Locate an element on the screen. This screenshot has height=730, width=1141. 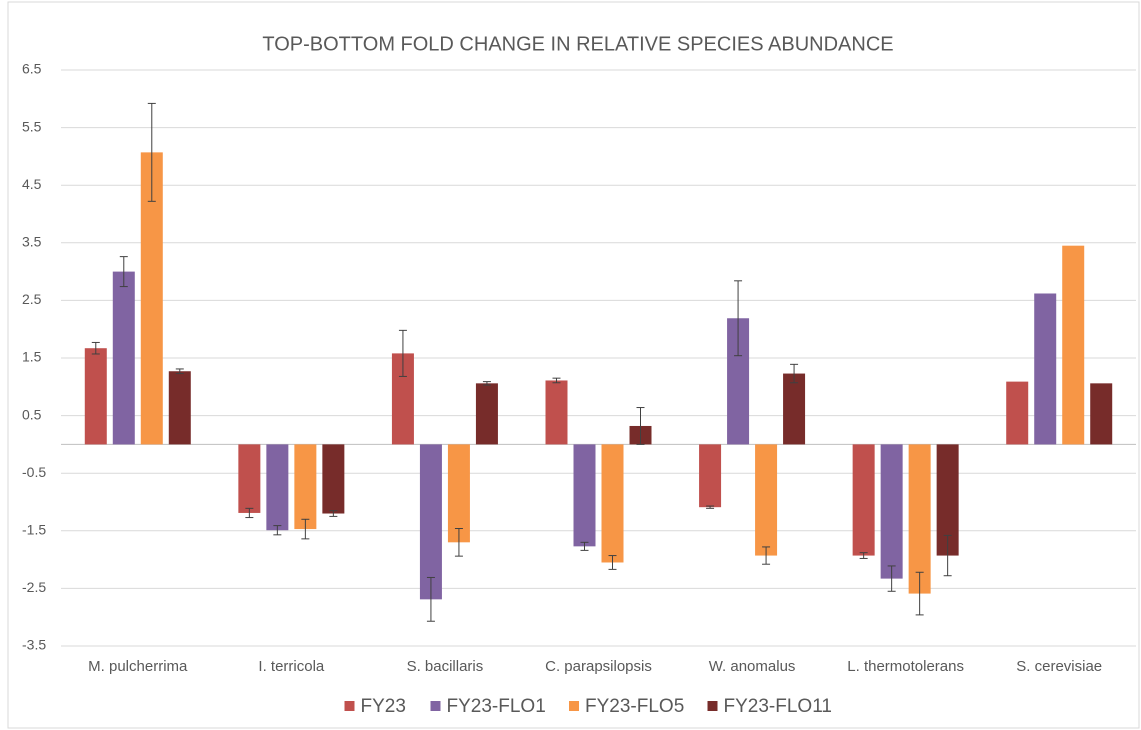
y-tick-label: 3.5 is located at coordinates (32, 242).